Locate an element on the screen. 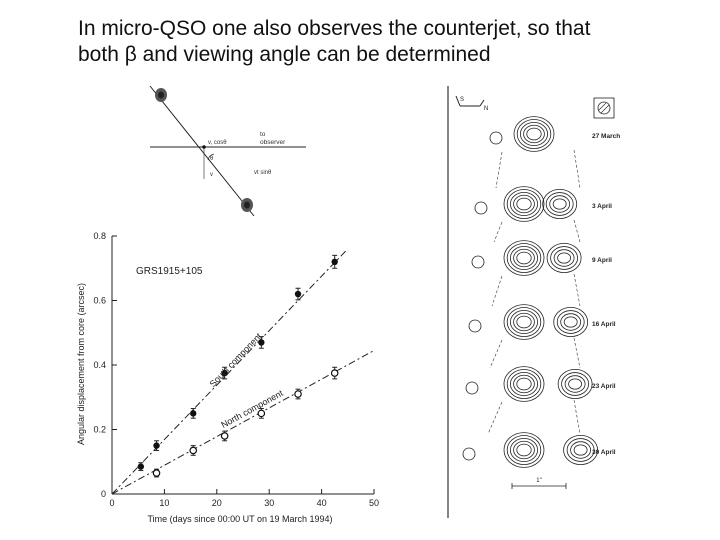 This screenshot has width=720, height=540. chart-title: GRS1915+105 is located at coordinates (169, 271).